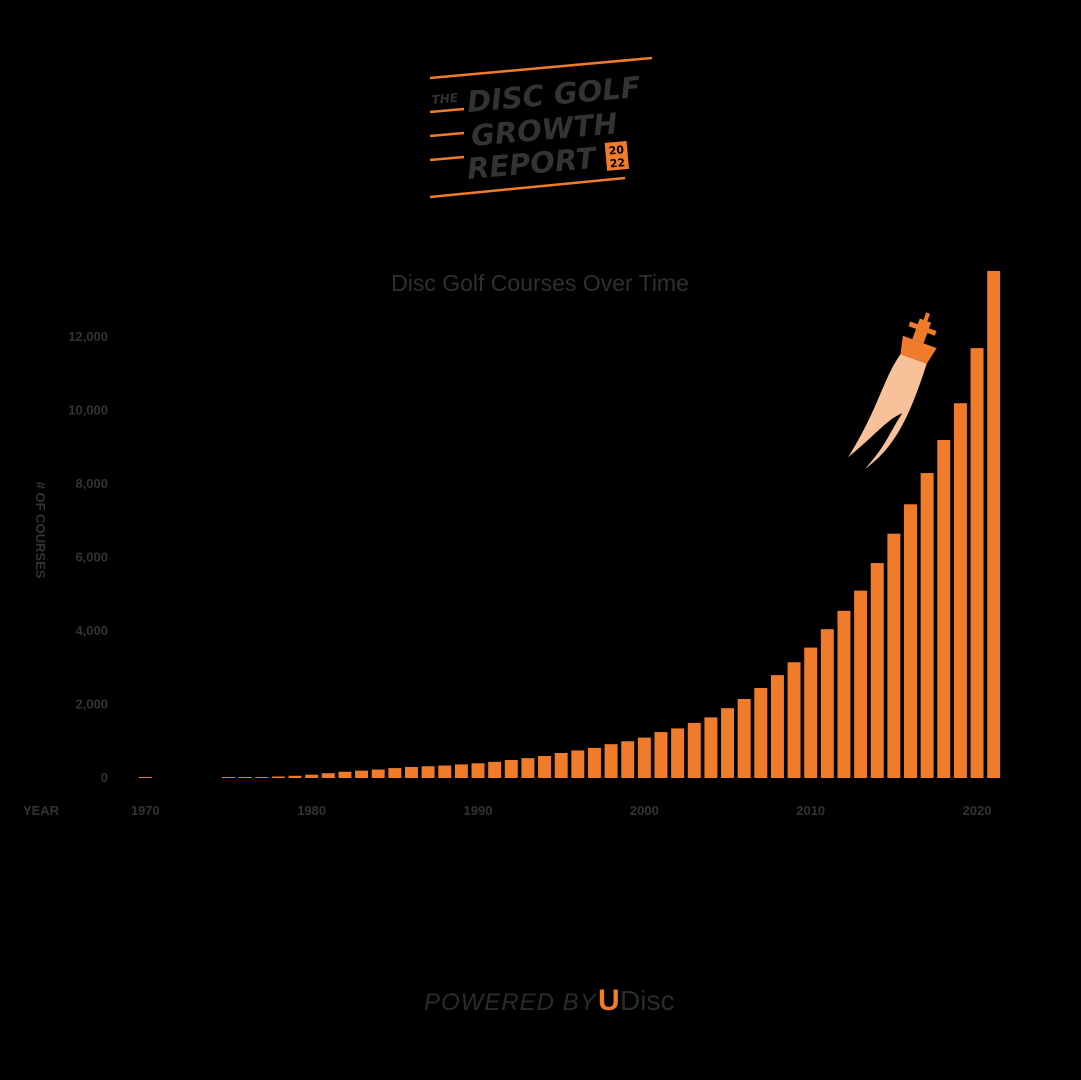 The width and height of the screenshot is (1081, 1080). I want to click on bar-1984, so click(378, 773).